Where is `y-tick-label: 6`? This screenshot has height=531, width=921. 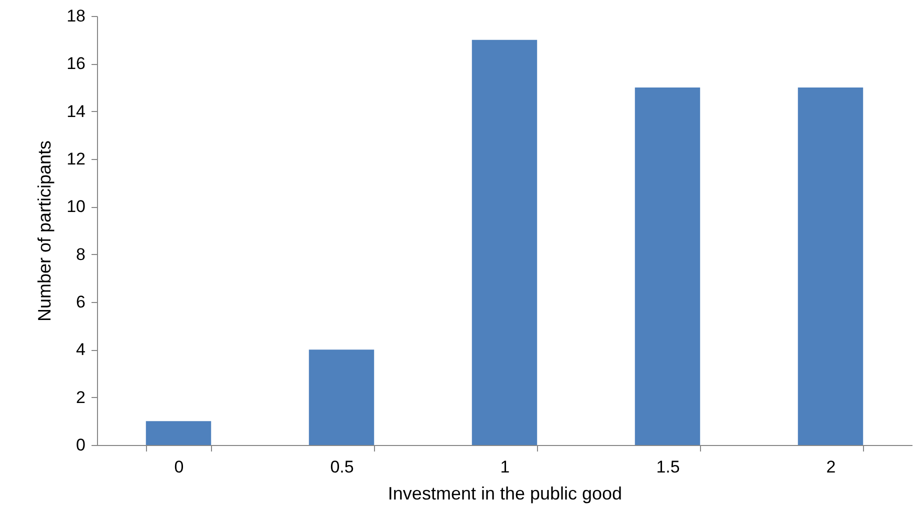
y-tick-label: 6 is located at coordinates (81, 302).